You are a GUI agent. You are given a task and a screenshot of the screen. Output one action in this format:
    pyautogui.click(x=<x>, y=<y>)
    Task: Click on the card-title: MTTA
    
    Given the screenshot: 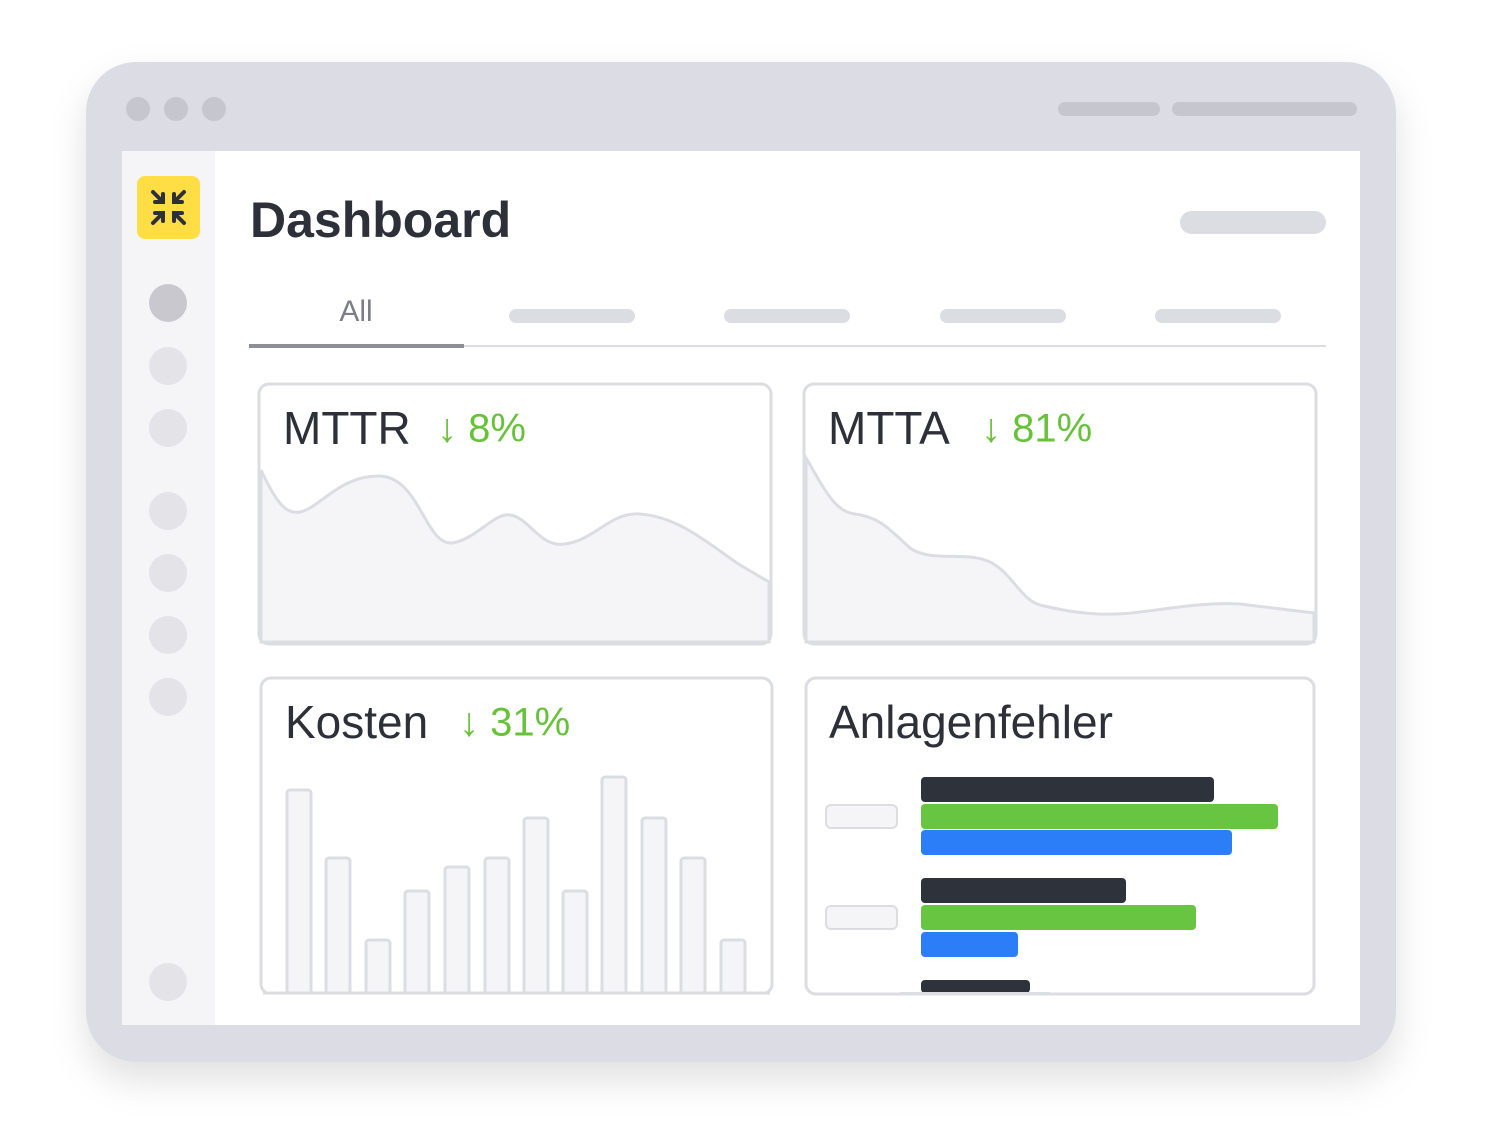 What is the action you would take?
    pyautogui.click(x=889, y=428)
    